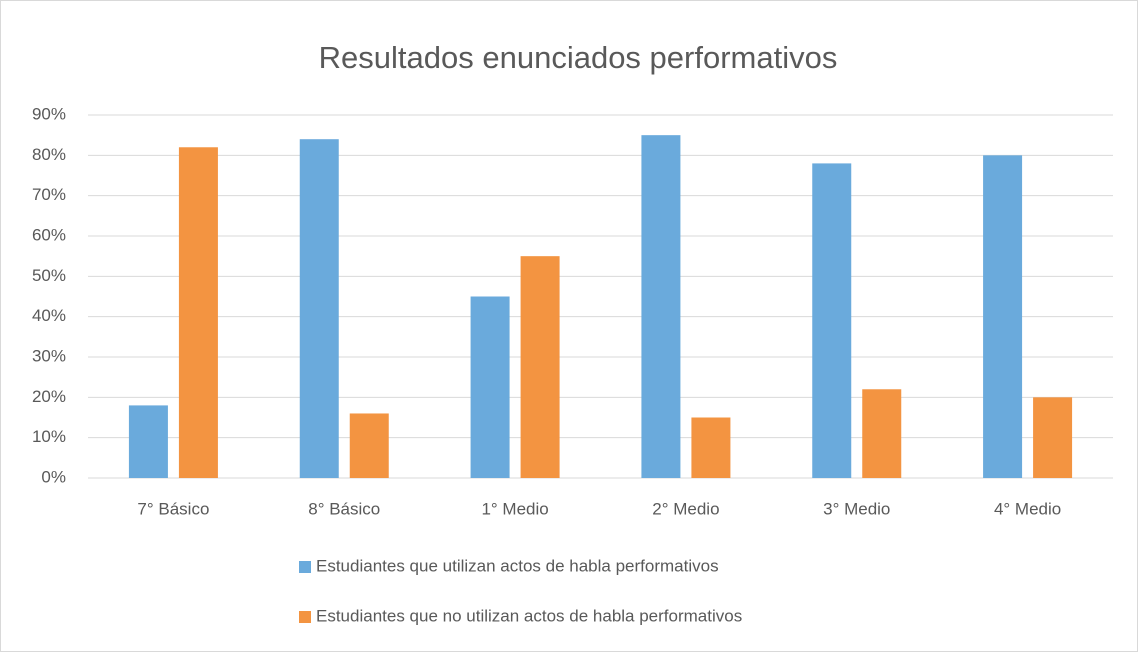  What do you see at coordinates (49, 436) in the screenshot?
I see `y-tick-label: 10%` at bounding box center [49, 436].